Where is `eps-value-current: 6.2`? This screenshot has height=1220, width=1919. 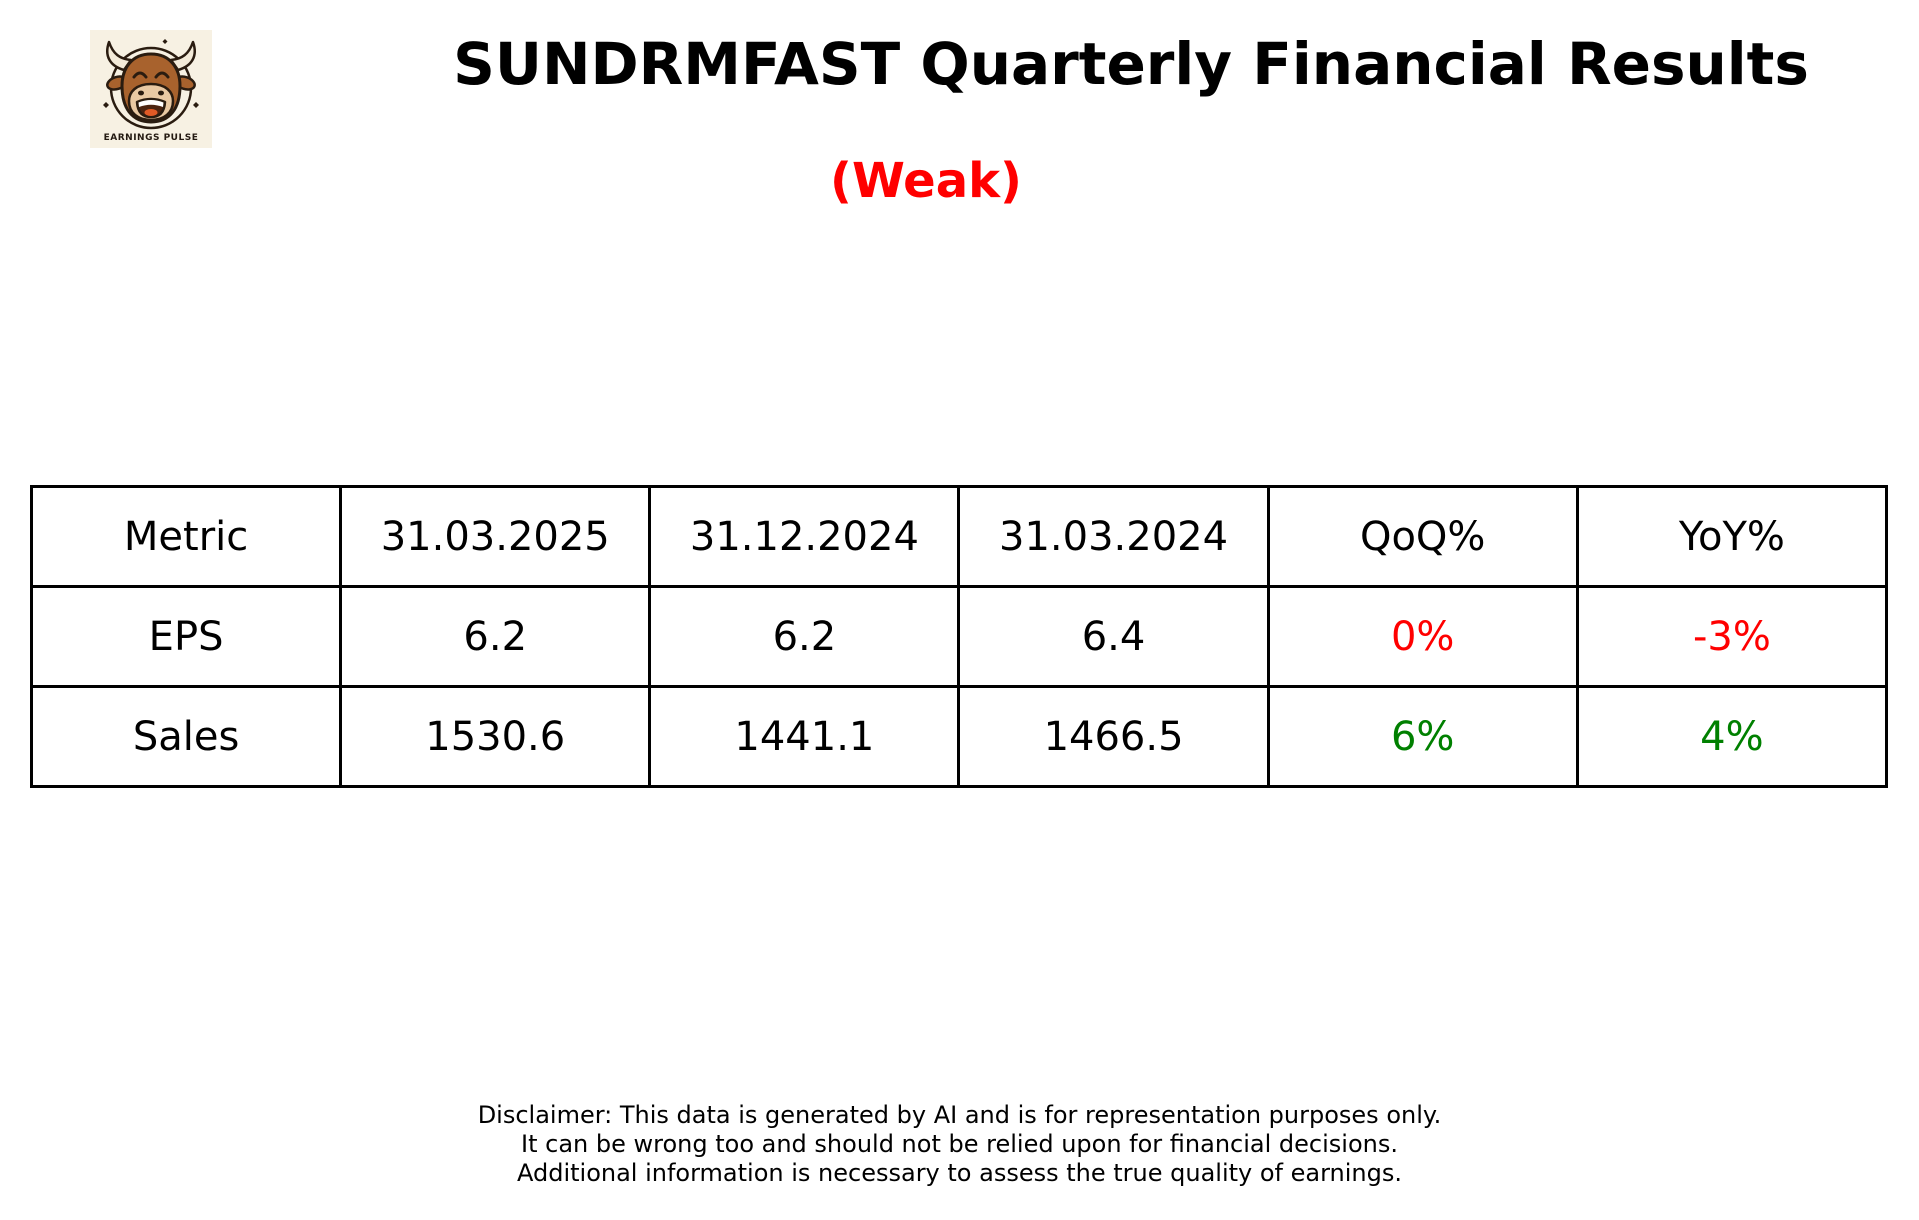
eps-value-current: 6.2 is located at coordinates (495, 636).